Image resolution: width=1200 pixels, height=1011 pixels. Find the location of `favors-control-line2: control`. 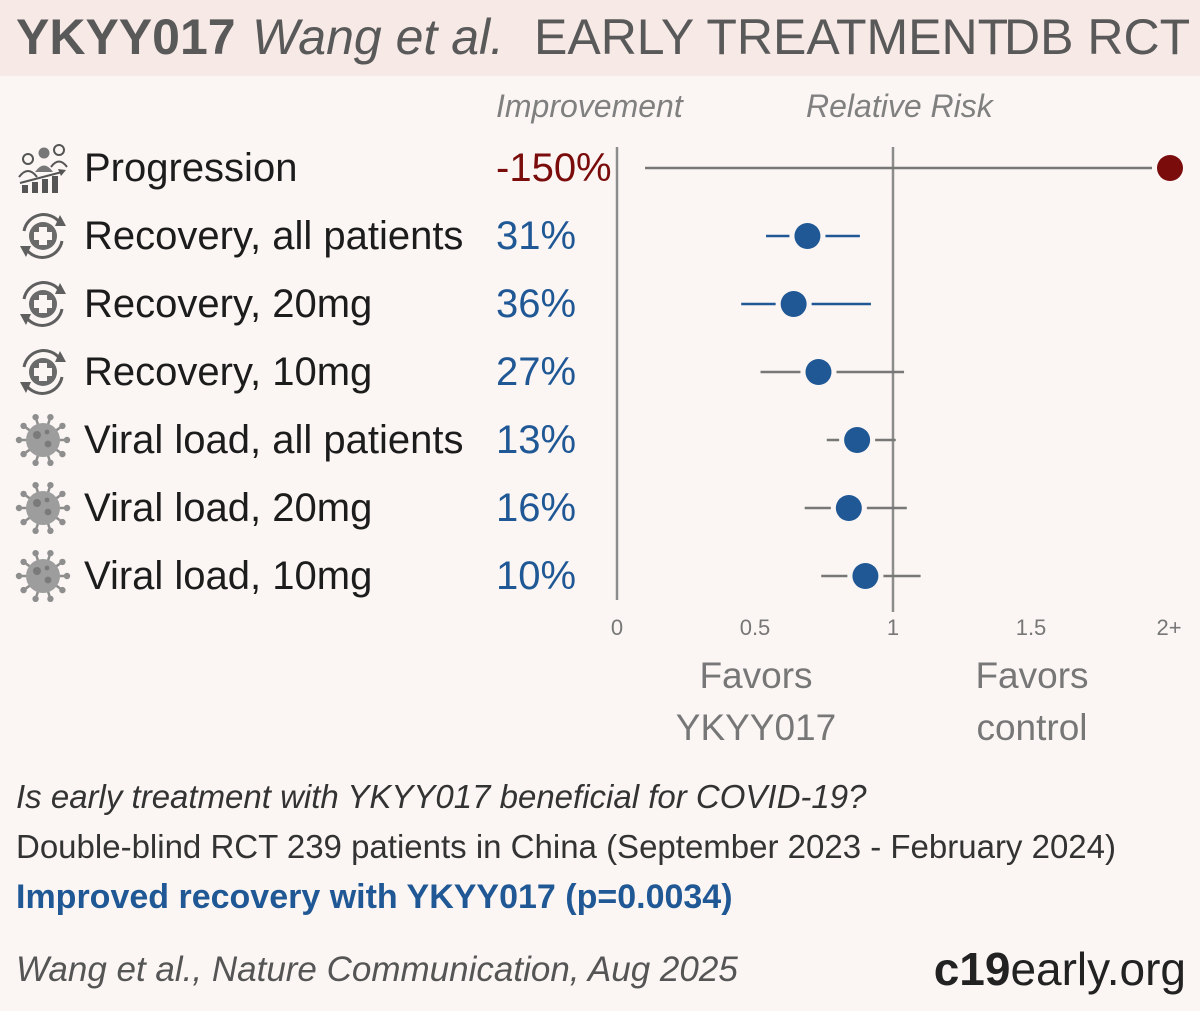

favors-control-line2: control is located at coordinates (1032, 727).